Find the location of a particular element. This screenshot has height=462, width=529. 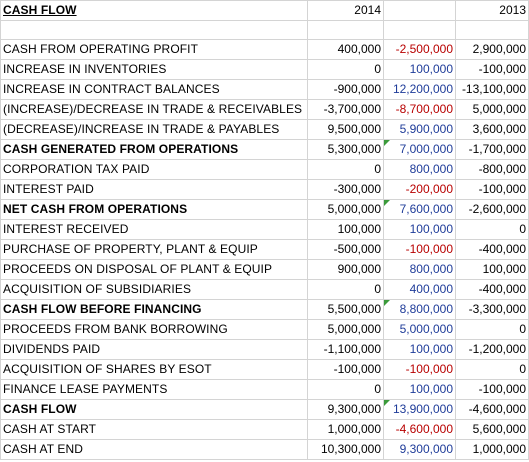

value-2014-cell: 1,000,000 is located at coordinates (345, 429).